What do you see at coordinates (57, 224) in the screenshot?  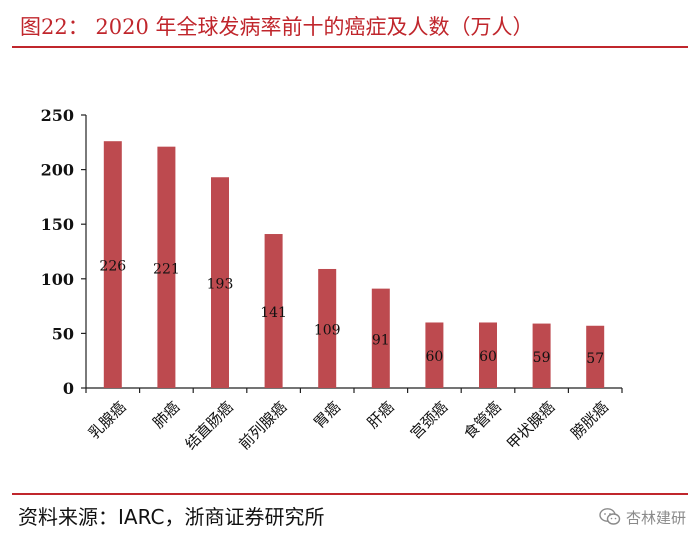 I see `y-tick-label: 150` at bounding box center [57, 224].